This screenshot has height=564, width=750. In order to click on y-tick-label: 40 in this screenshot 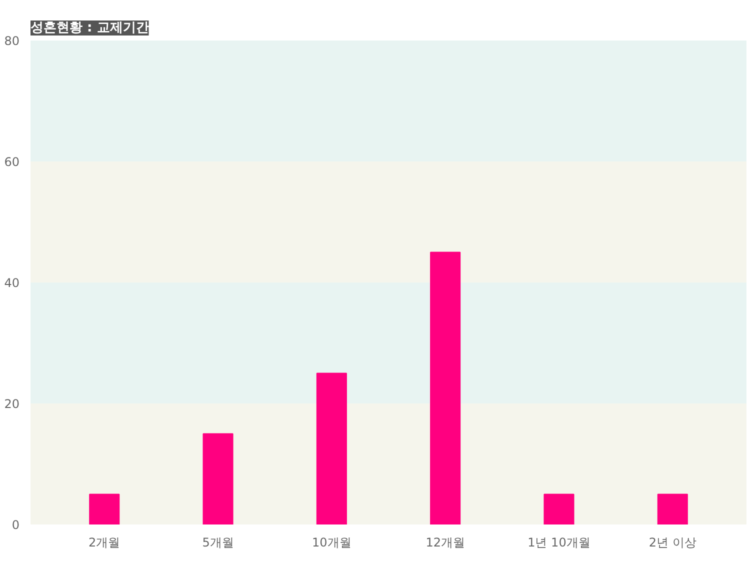, I will do `click(12, 283)`.